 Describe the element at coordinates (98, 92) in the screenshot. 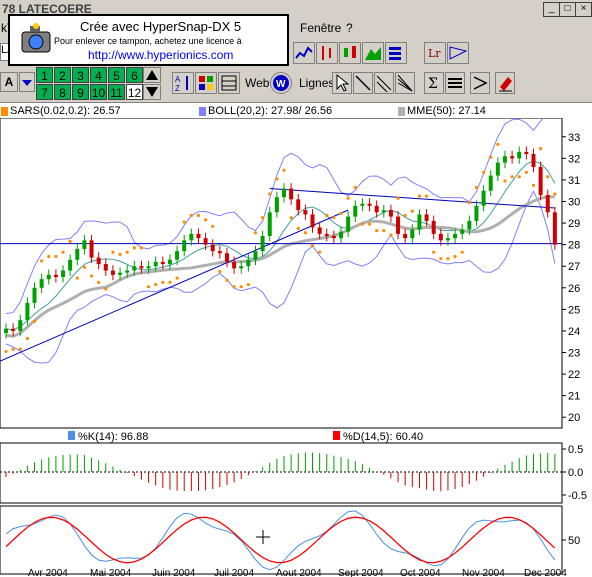

I see `period-button-10: 10` at that location.